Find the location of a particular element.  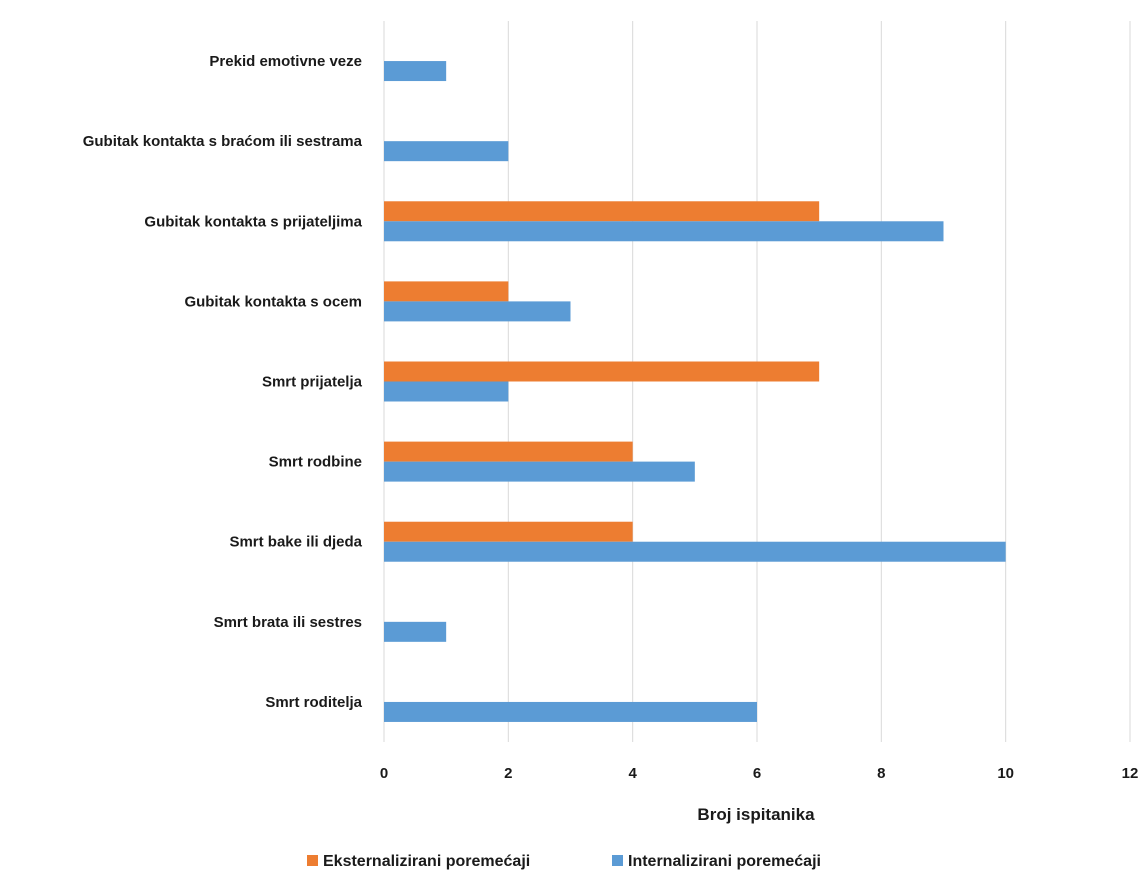

category-label: Prekid emotivne veze is located at coordinates (285, 61).